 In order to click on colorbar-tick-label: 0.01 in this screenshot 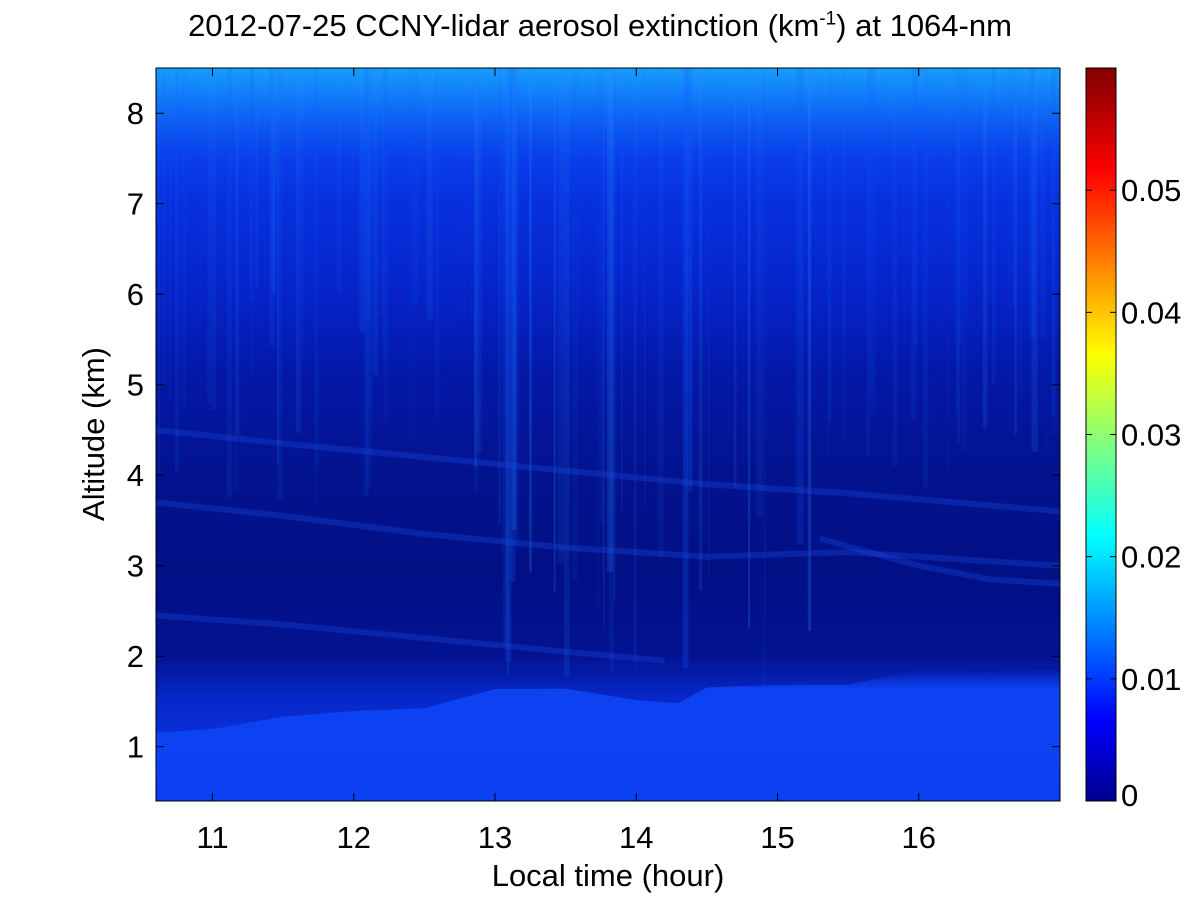, I will do `click(1151, 679)`.